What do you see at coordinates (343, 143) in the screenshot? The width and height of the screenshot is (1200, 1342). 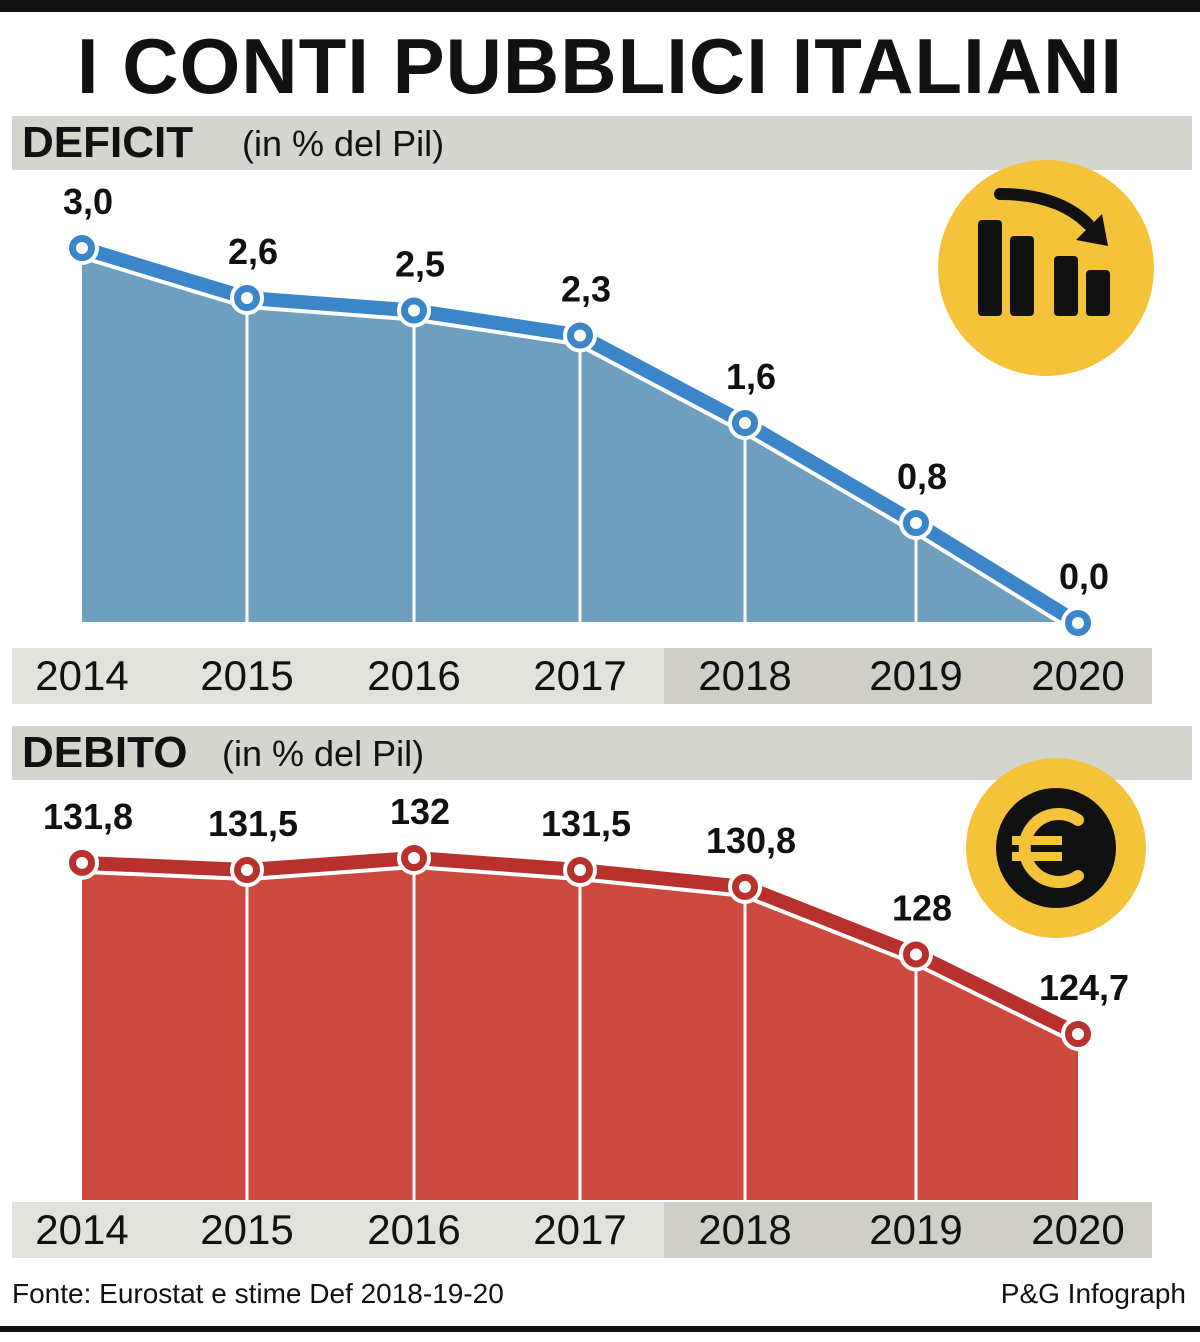 I see `deficit-unit: (in % del Pil)` at bounding box center [343, 143].